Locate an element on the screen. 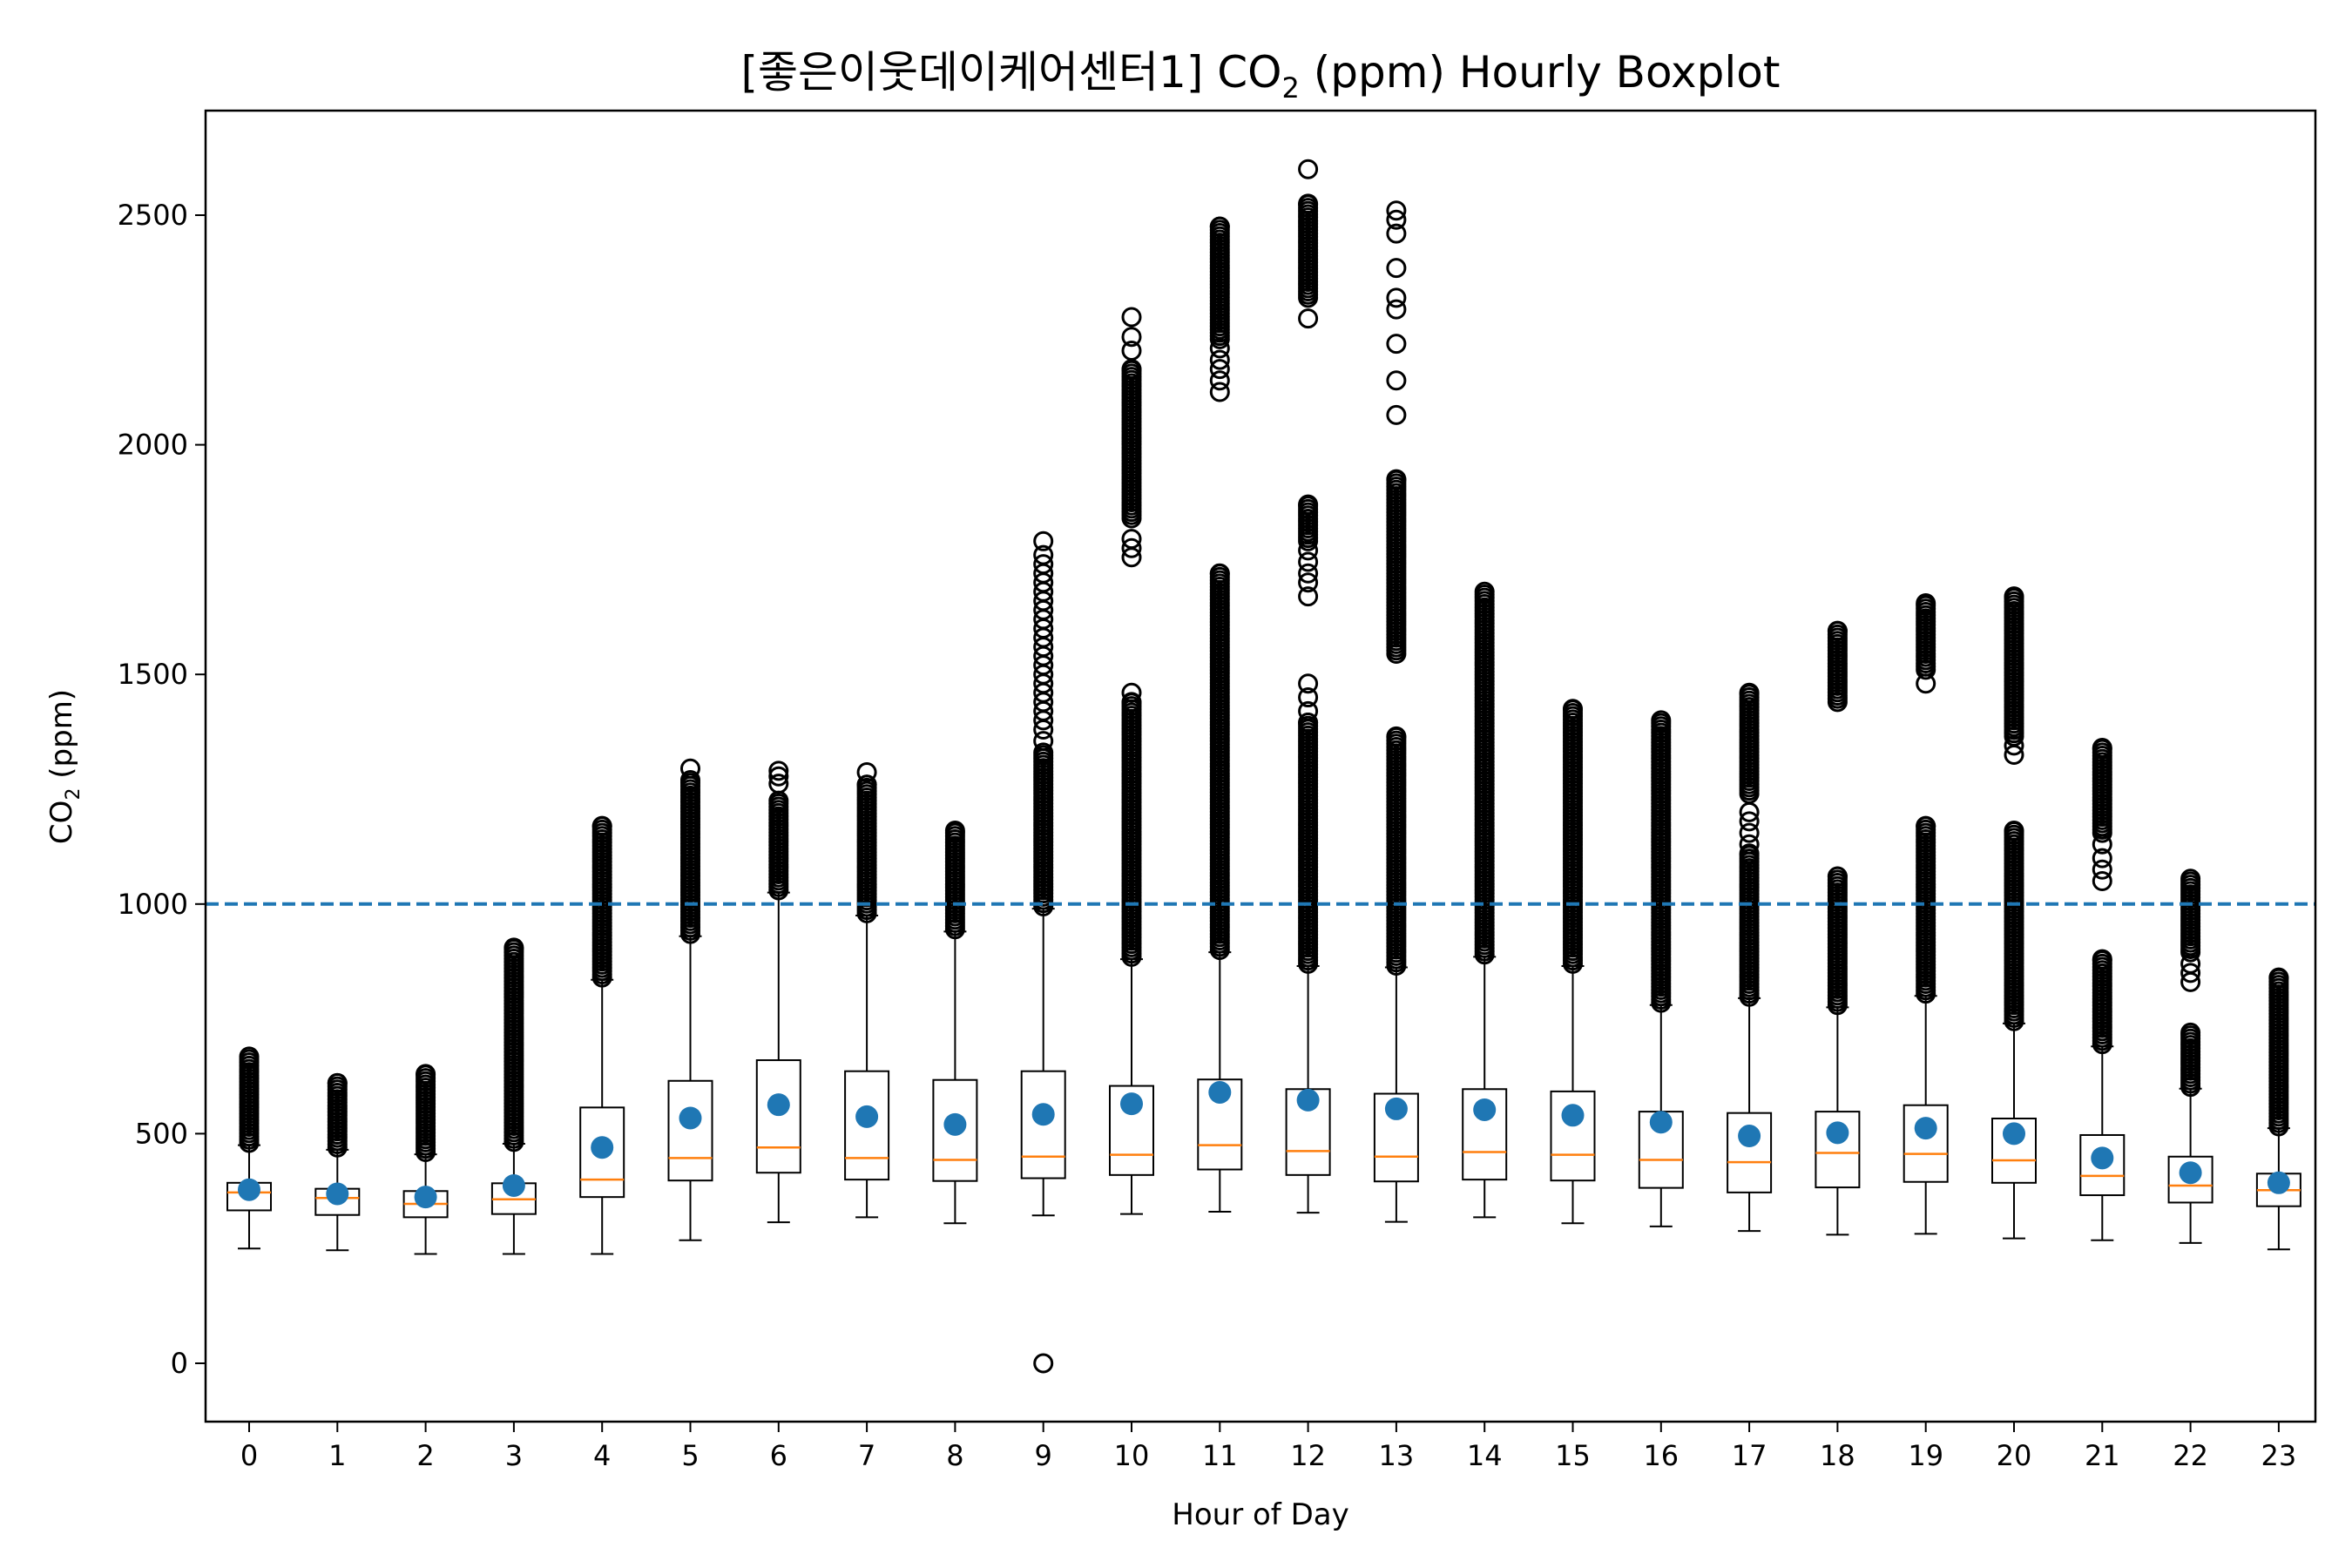  y-axis-label-main: CO is located at coordinates (61, 823).